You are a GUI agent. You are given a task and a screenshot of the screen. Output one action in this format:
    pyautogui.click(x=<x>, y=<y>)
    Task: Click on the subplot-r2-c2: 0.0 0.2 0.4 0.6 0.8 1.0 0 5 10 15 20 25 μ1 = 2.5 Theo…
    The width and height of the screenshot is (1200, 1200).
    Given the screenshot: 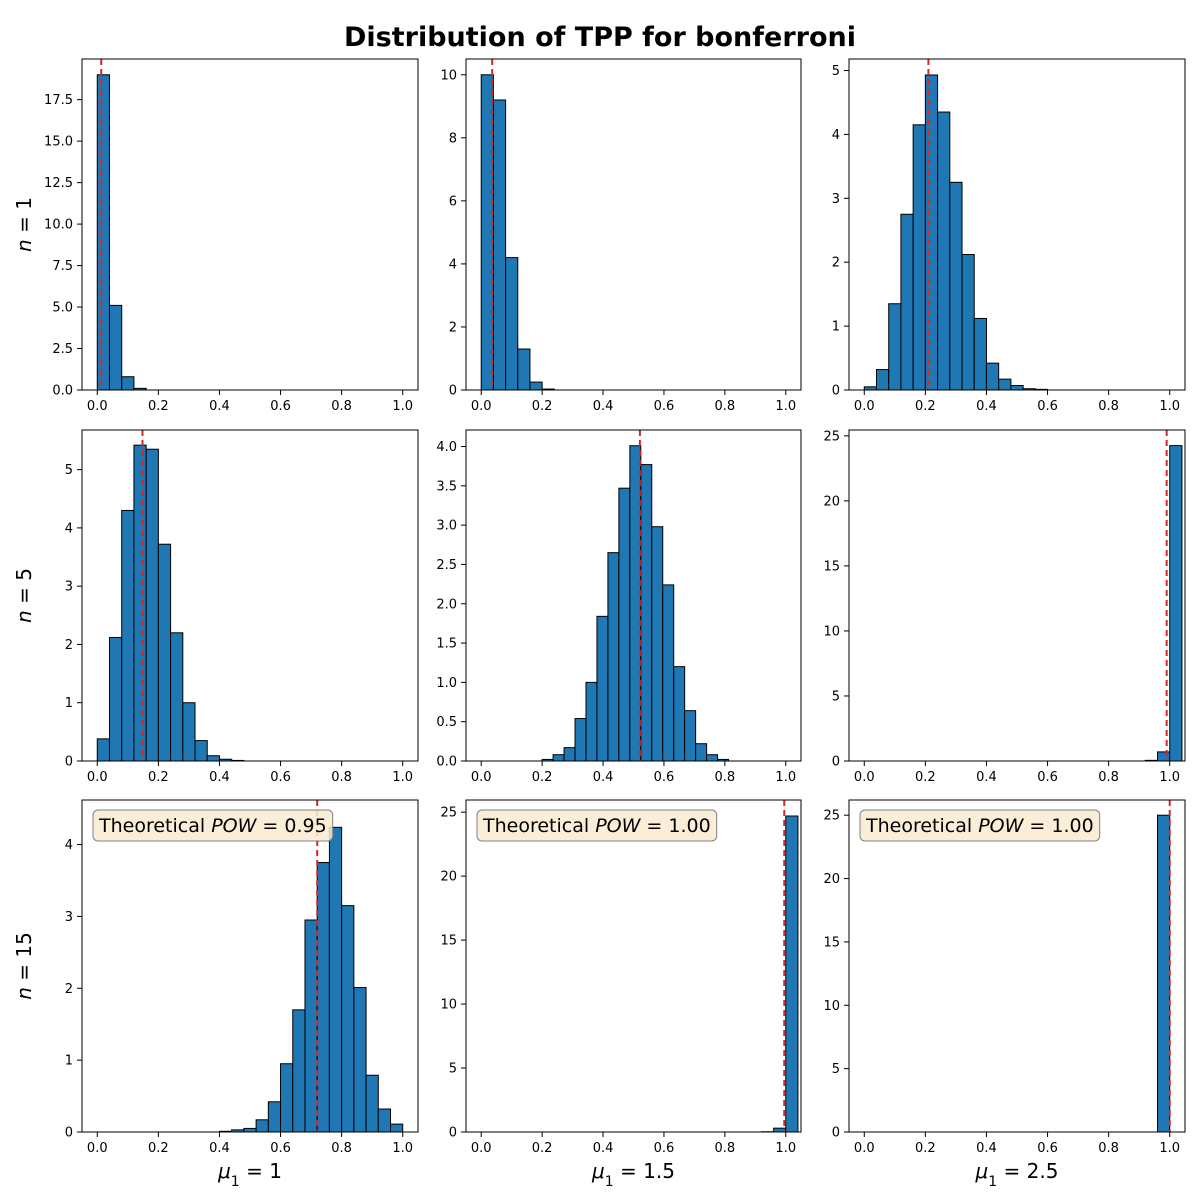 What is the action you would take?
    pyautogui.click(x=1004, y=994)
    